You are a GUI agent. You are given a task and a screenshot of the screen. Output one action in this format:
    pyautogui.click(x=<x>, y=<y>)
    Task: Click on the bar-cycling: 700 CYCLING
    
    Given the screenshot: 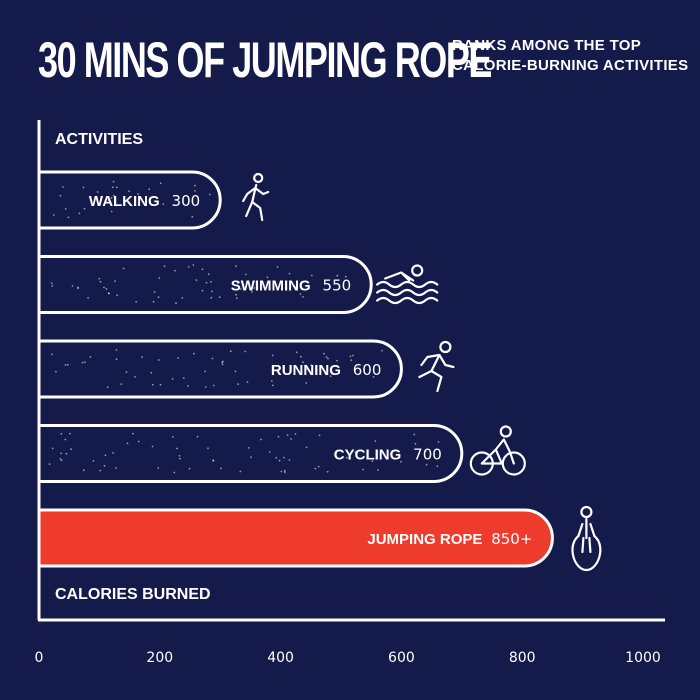 What is the action you would take?
    pyautogui.click(x=282, y=453)
    